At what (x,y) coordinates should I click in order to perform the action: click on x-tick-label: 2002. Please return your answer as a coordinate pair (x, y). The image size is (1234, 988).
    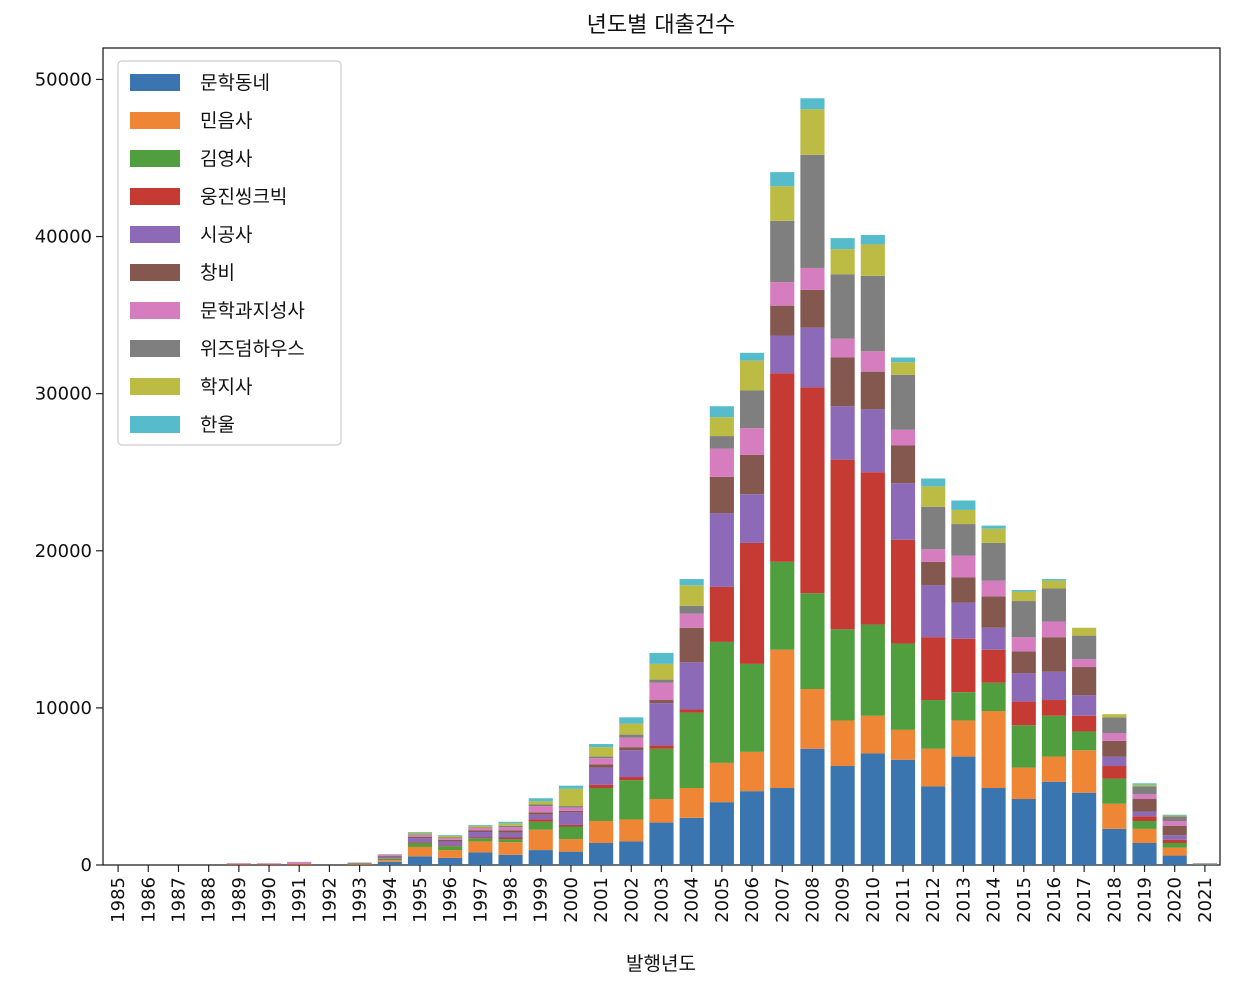
    Looking at the image, I should click on (631, 900).